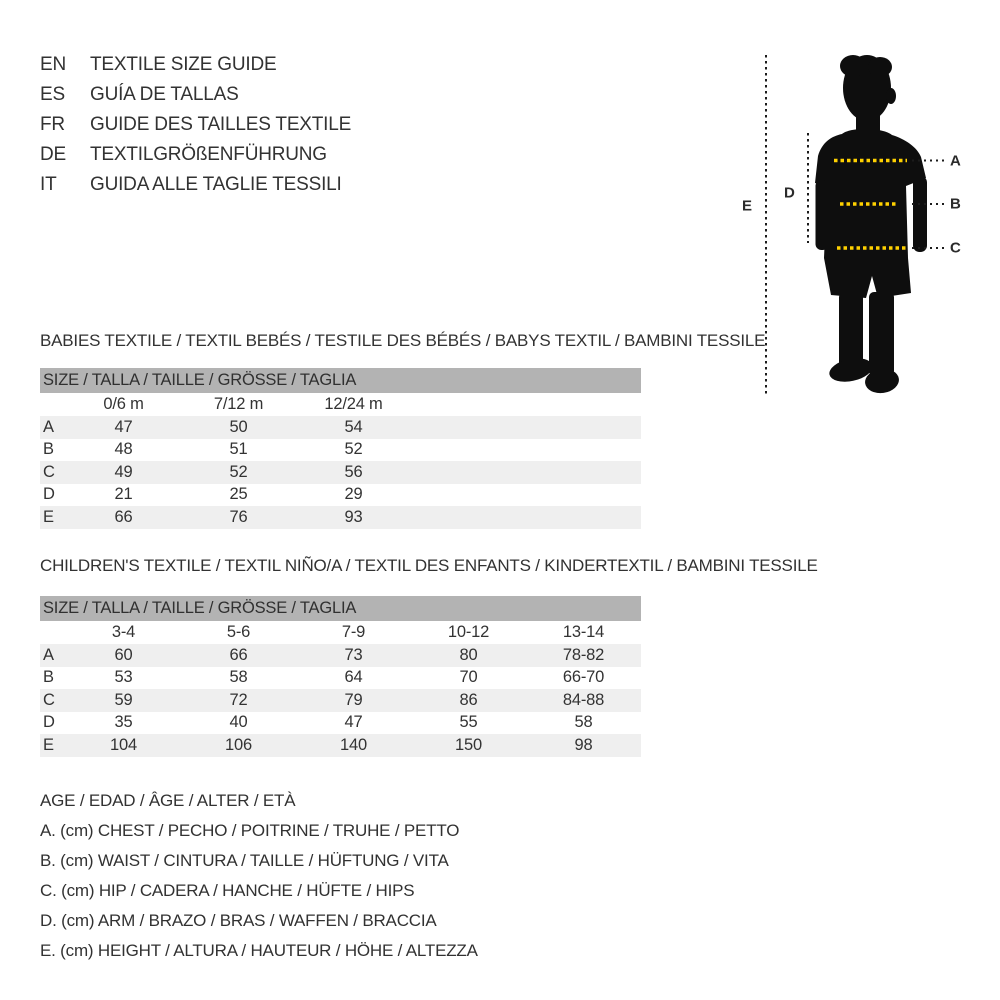 This screenshot has height=1000, width=1000. What do you see at coordinates (123, 404) in the screenshot?
I see `column-header: 0/6 m` at bounding box center [123, 404].